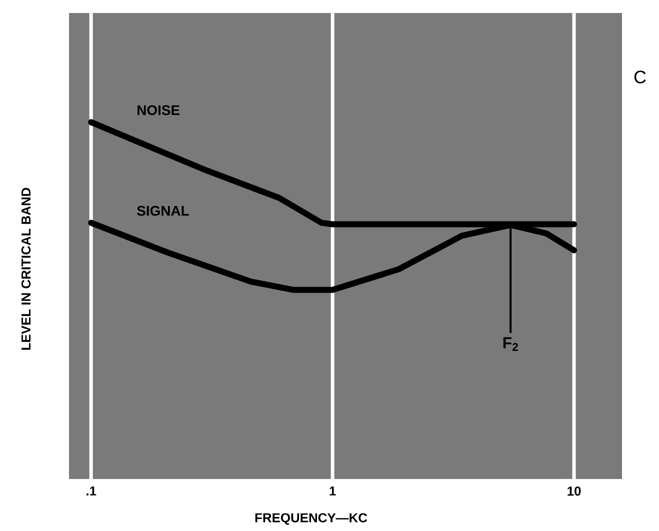 This screenshot has width=659, height=531. Describe the element at coordinates (159, 110) in the screenshot. I see `series-label: NOISE` at that location.